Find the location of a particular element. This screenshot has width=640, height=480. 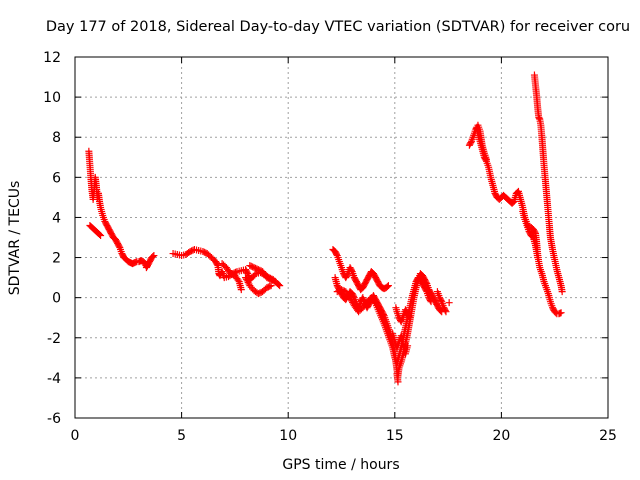

y-tick-label: 6 is located at coordinates (56, 178).